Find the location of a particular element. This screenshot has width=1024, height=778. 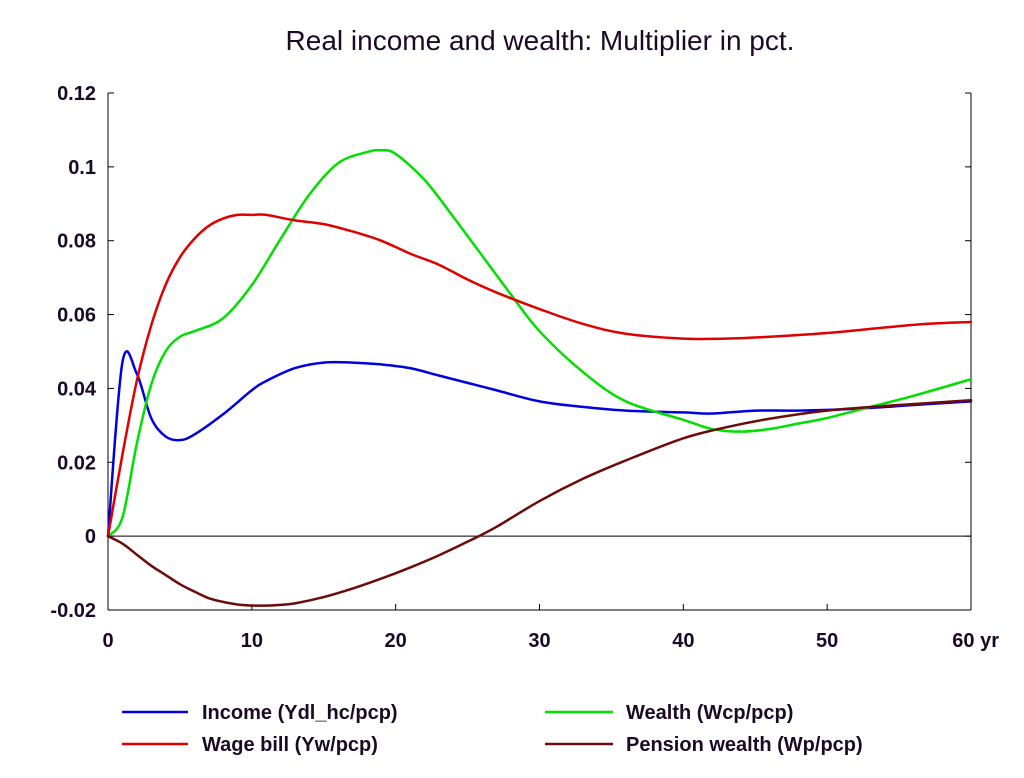

x-tick-label: 40 is located at coordinates (683, 641).